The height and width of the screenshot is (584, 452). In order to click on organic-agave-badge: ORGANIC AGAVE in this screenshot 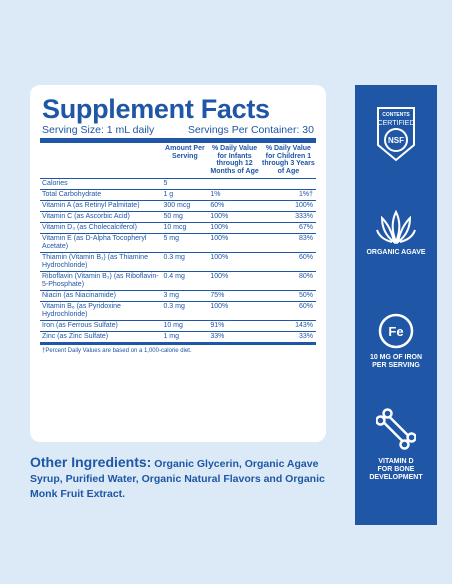, I will do `click(396, 233)`.